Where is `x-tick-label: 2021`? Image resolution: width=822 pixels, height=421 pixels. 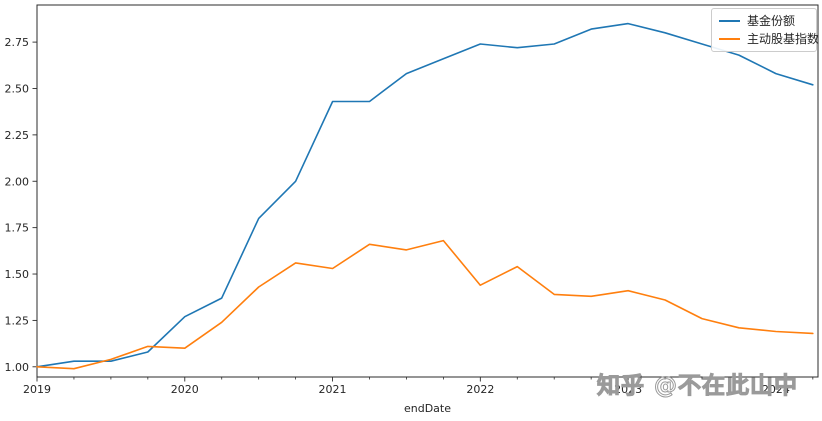
x-tick-label: 2021 is located at coordinates (333, 389).